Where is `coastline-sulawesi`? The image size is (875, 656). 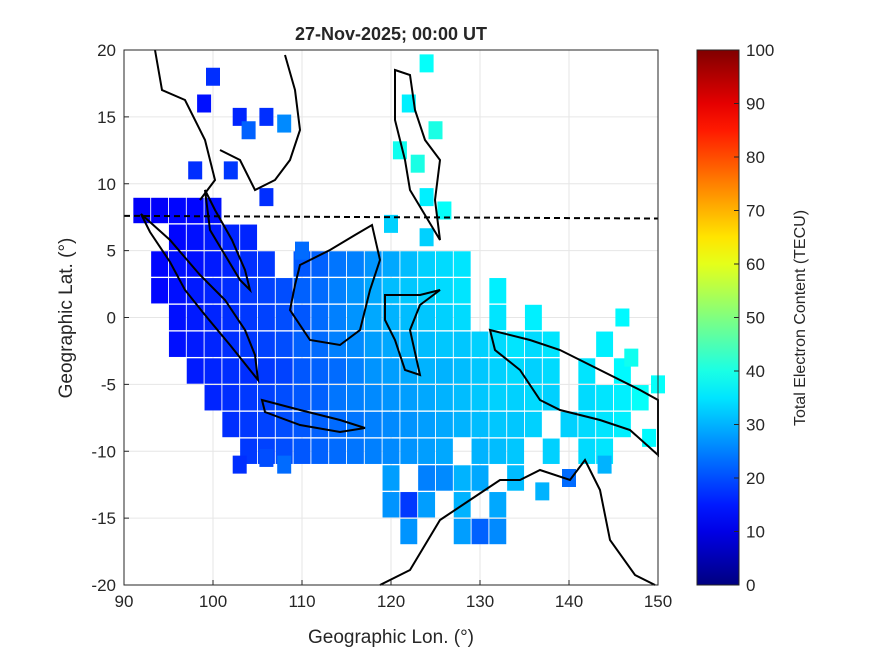
coastline-sulawesi is located at coordinates (412, 333).